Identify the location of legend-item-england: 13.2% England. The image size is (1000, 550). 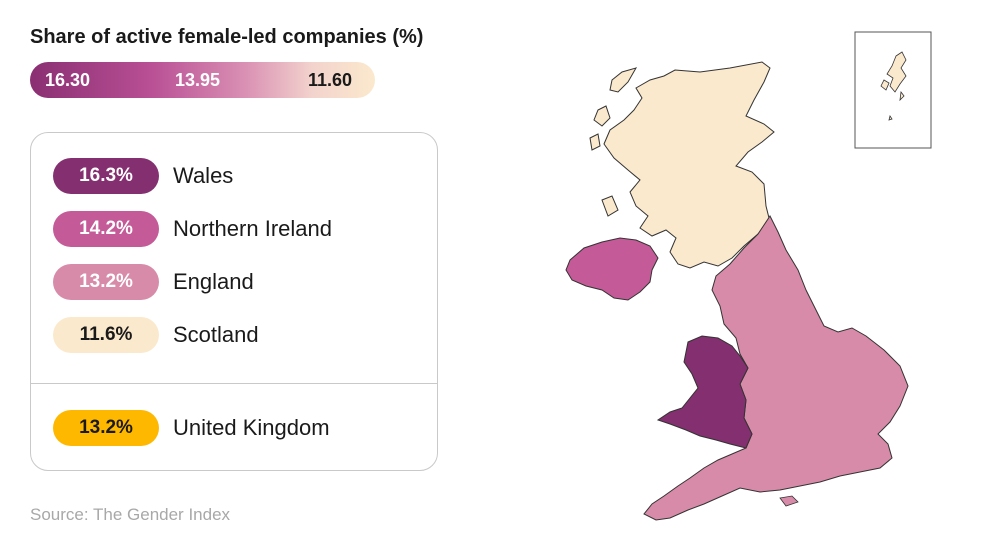
(153, 282).